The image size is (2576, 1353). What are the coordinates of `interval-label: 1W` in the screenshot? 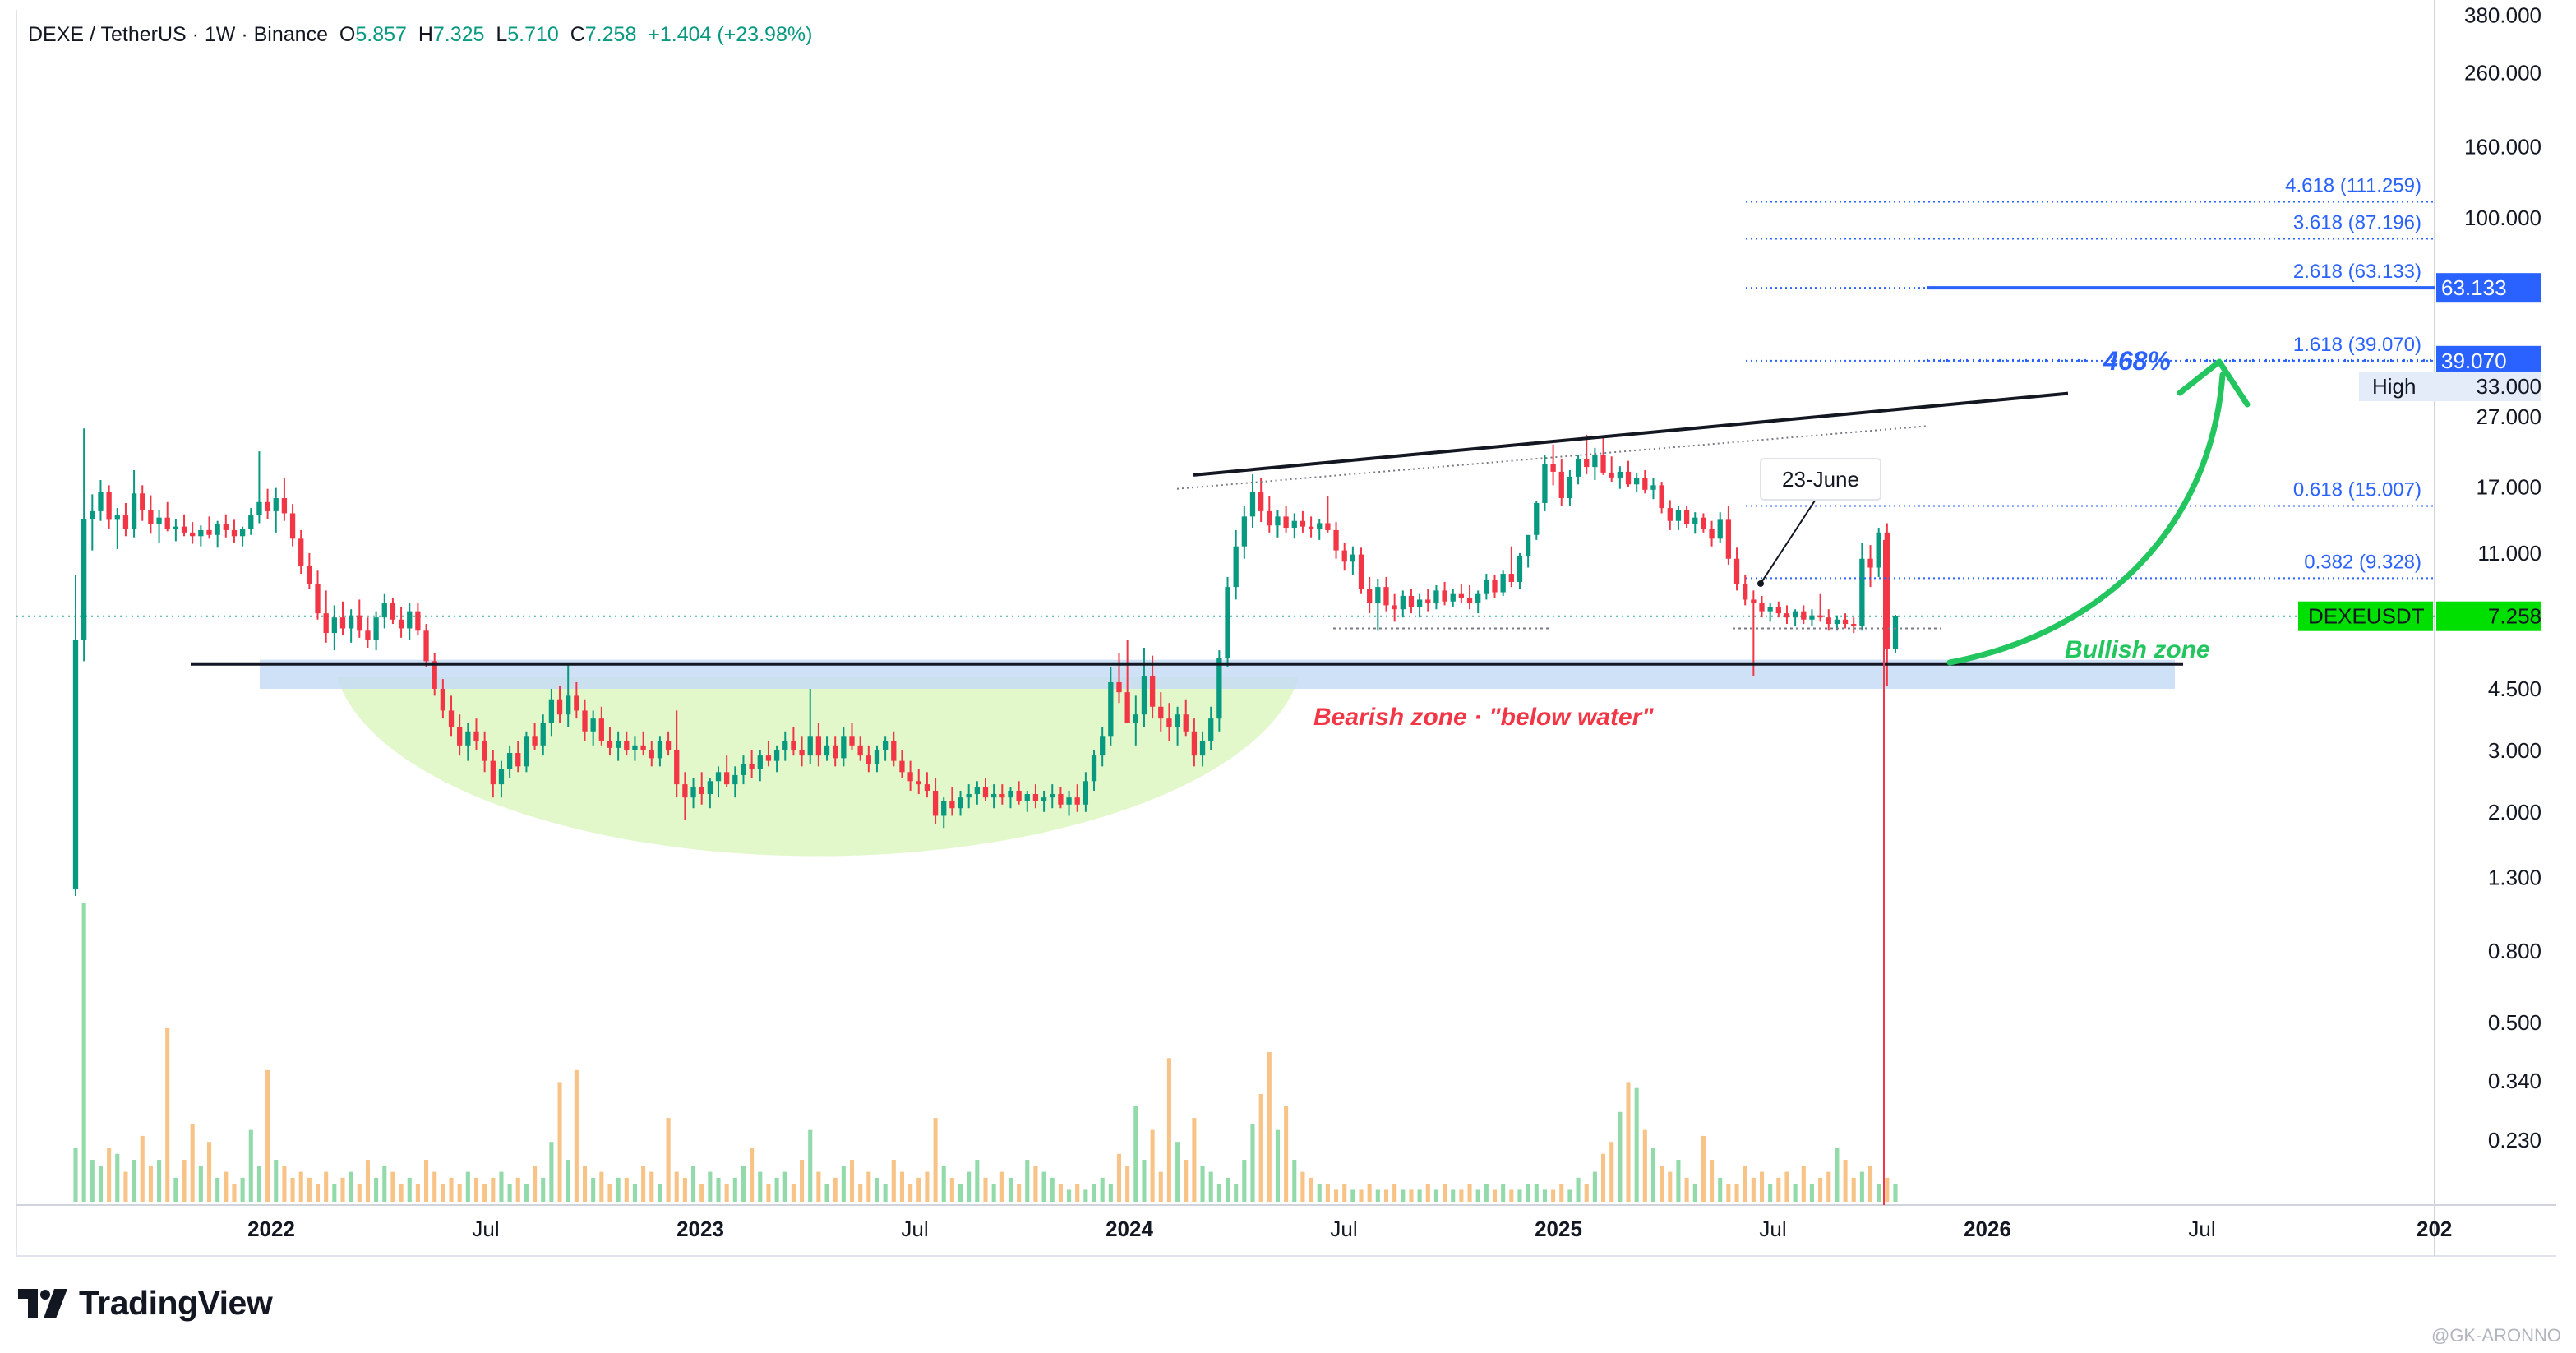 It's located at (220, 34).